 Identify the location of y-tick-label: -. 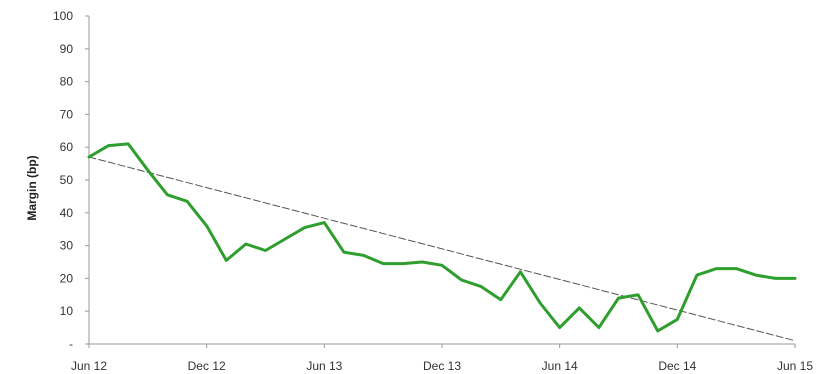
(71, 344).